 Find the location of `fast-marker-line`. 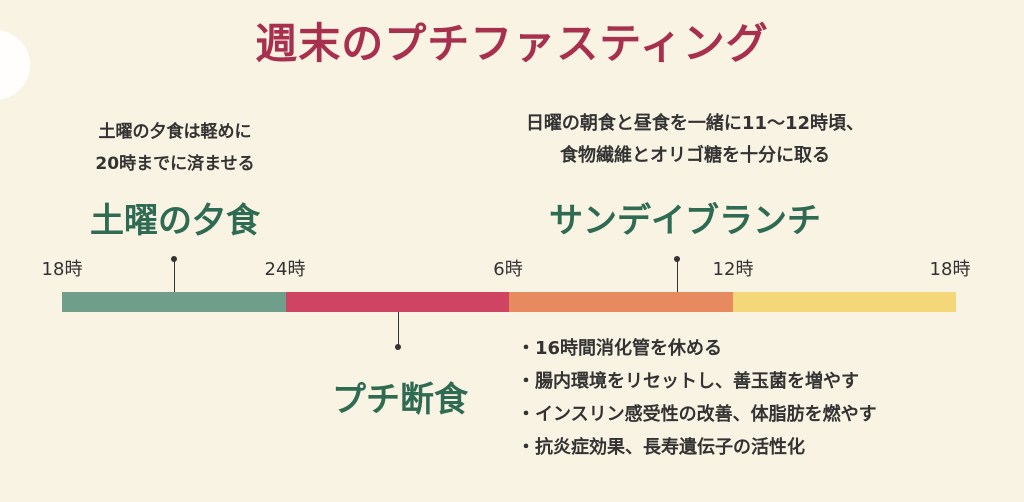

fast-marker-line is located at coordinates (398, 329).